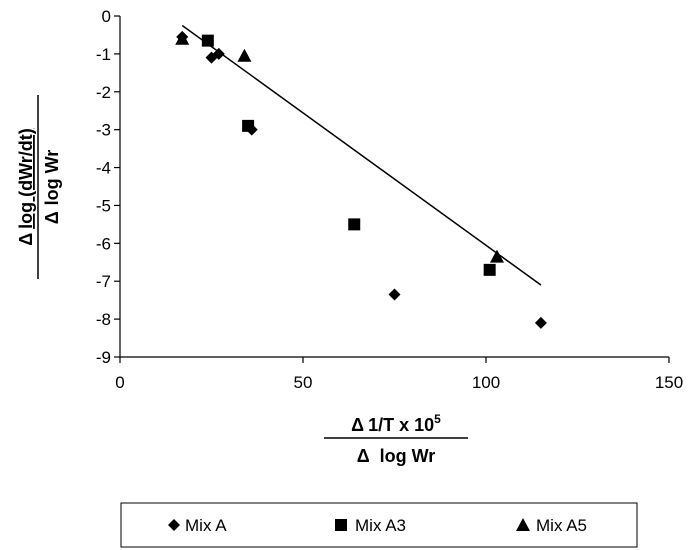 Image resolution: width=691 pixels, height=550 pixels. Describe the element at coordinates (103, 168) in the screenshot. I see `y-tick-label: -4` at that location.